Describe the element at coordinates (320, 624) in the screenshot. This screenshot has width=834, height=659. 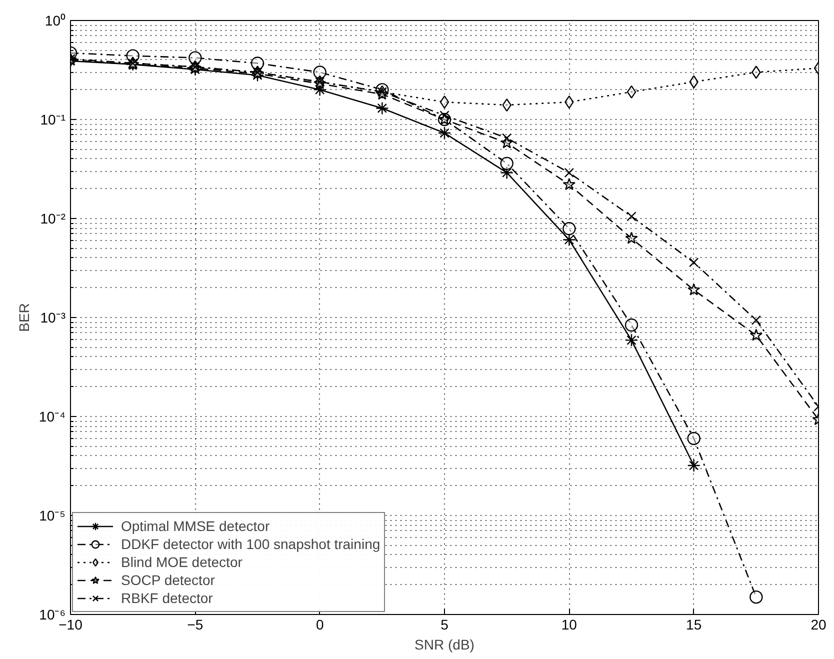
I see `x-tick-label: 0` at that location.